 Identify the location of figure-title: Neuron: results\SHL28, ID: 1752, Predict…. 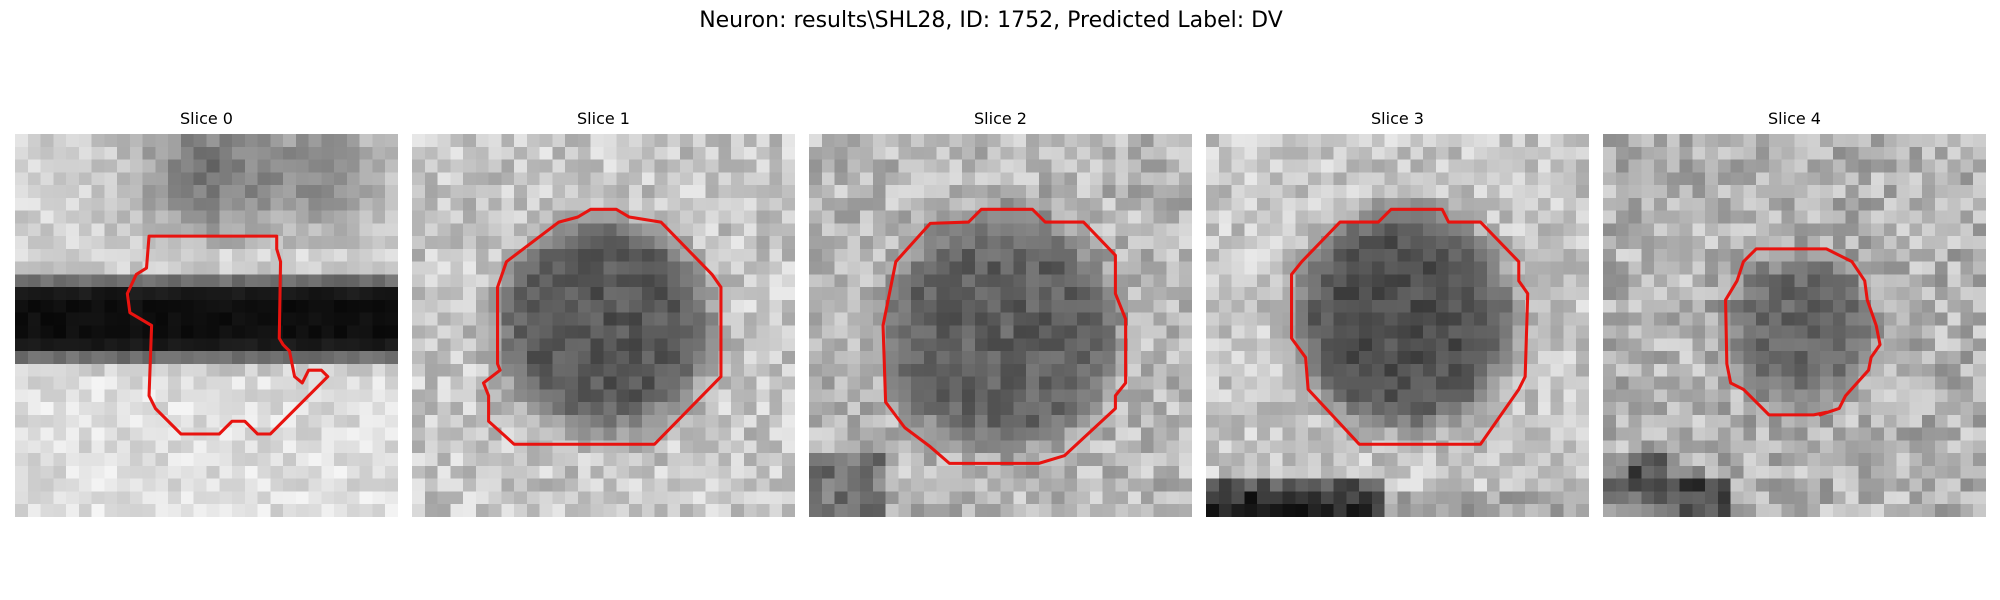
(991, 20).